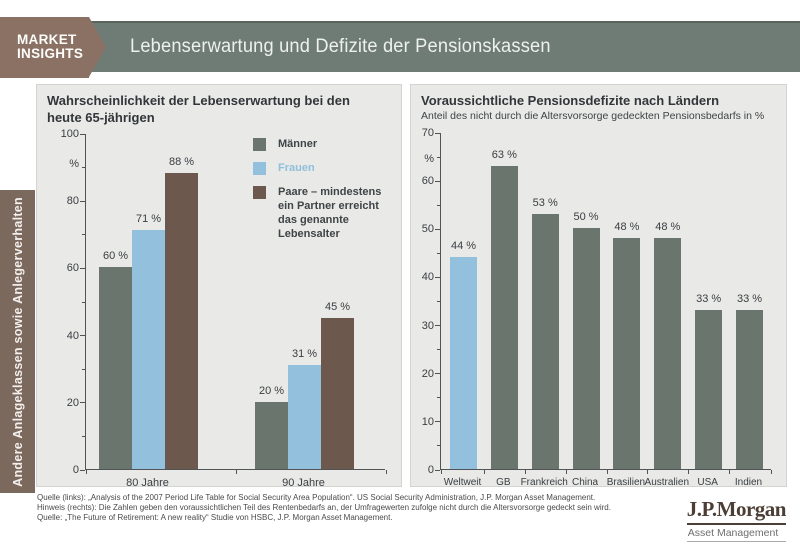  I want to click on bar-Weltweit, so click(463, 363).